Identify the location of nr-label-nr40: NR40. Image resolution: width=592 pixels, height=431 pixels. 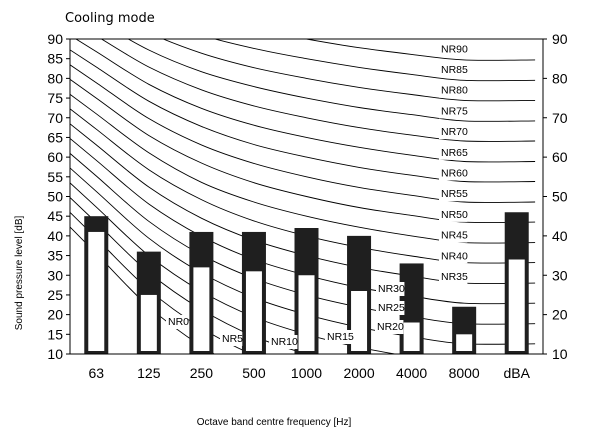
(454, 256).